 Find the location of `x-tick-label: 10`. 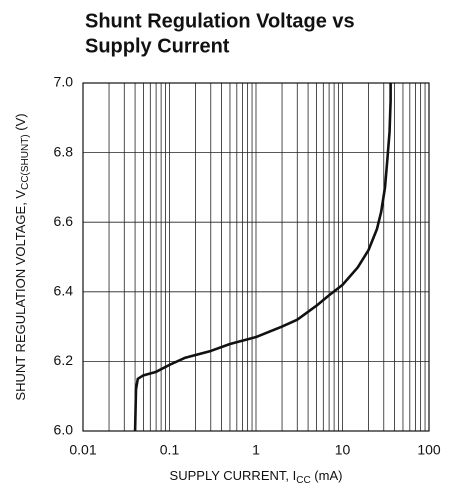

x-tick-label: 10 is located at coordinates (343, 450).